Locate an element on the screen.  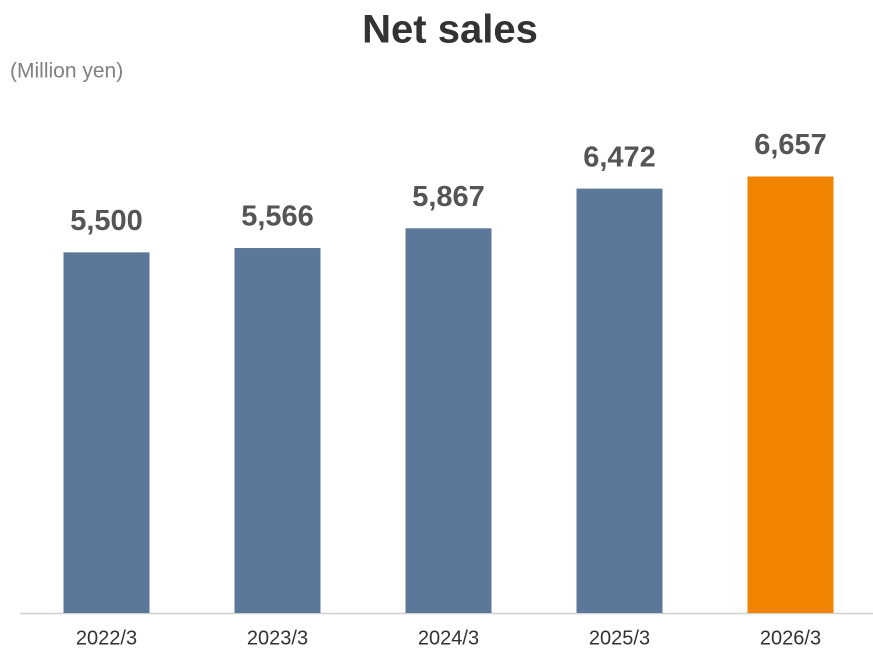
x-tick-label: 2025/3 is located at coordinates (619, 638).